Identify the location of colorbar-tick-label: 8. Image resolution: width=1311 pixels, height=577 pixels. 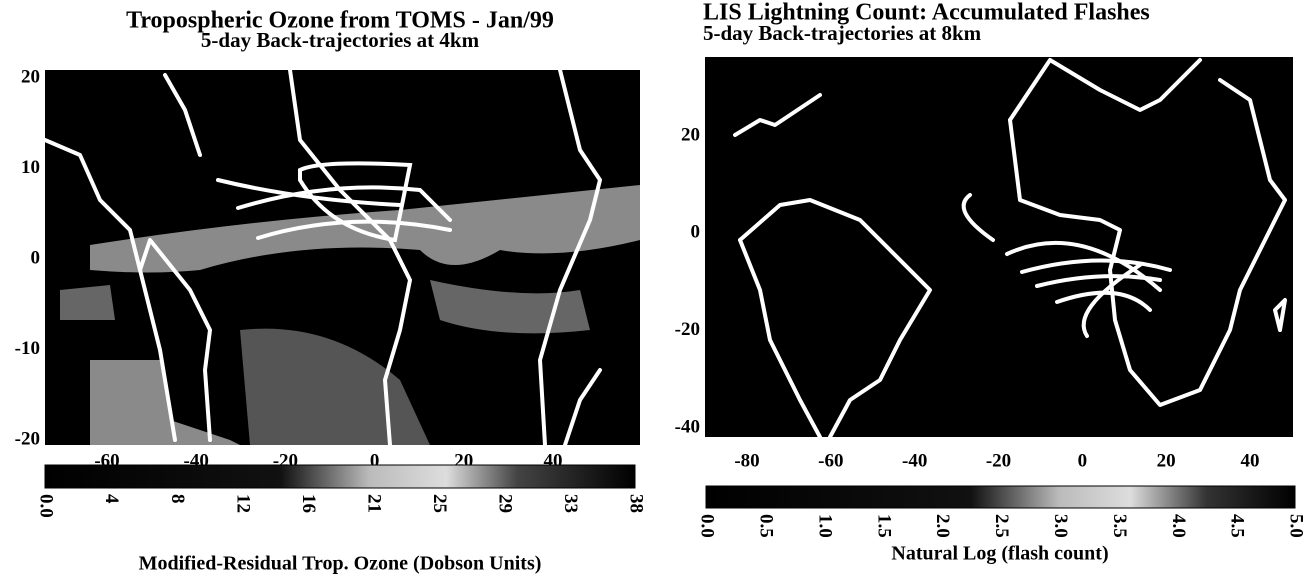
(177, 499).